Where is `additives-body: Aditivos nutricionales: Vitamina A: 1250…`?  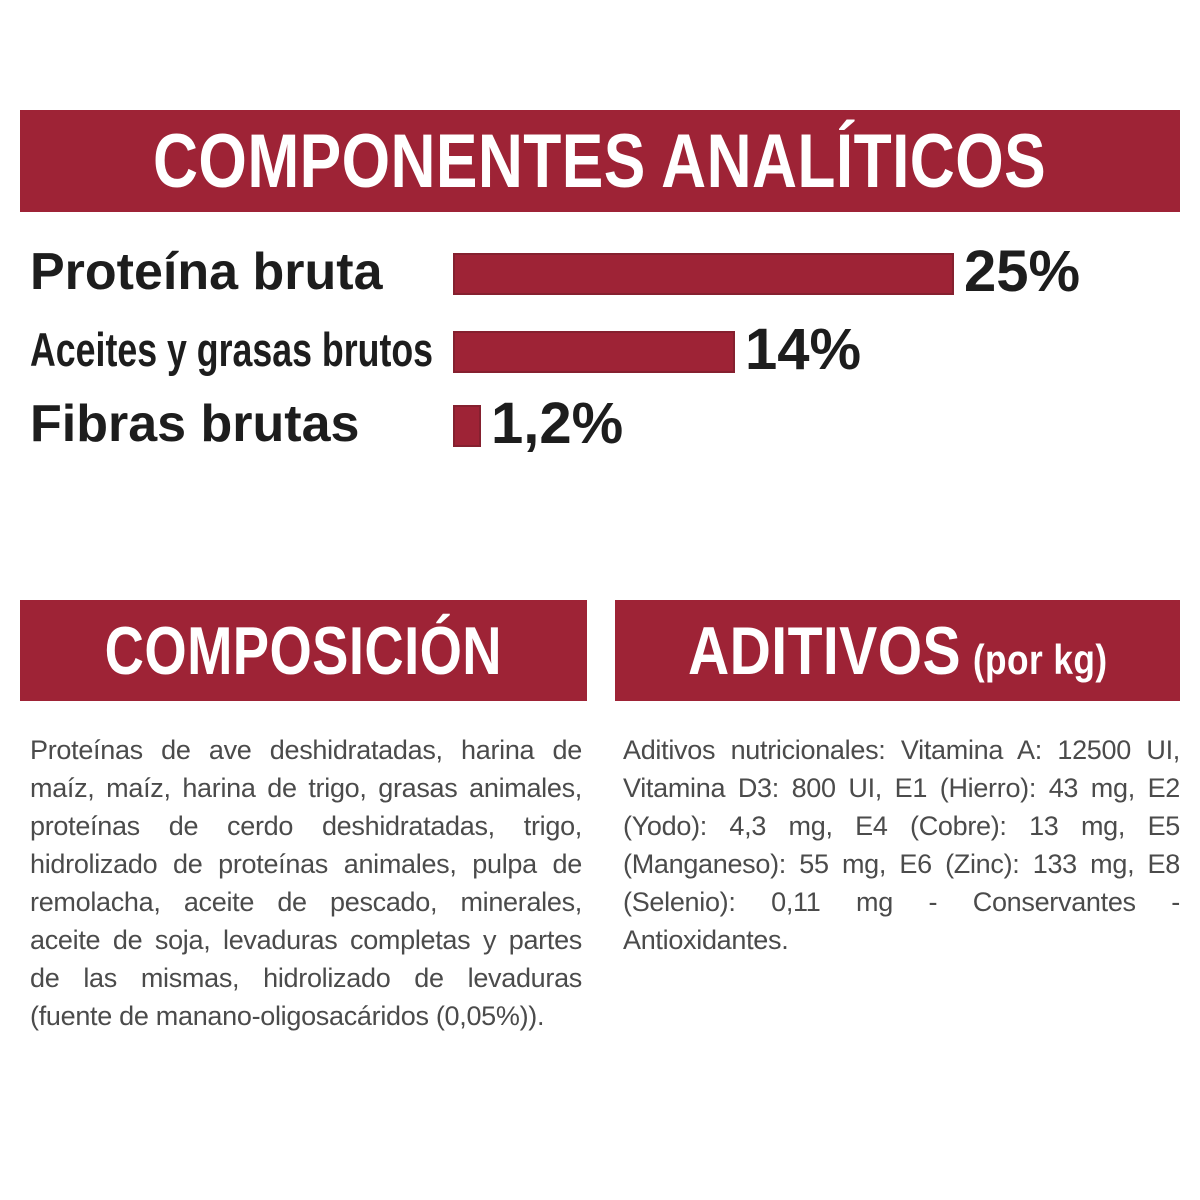
additives-body: Aditivos nutricionales: Vitamina A: 1250… is located at coordinates (901, 845).